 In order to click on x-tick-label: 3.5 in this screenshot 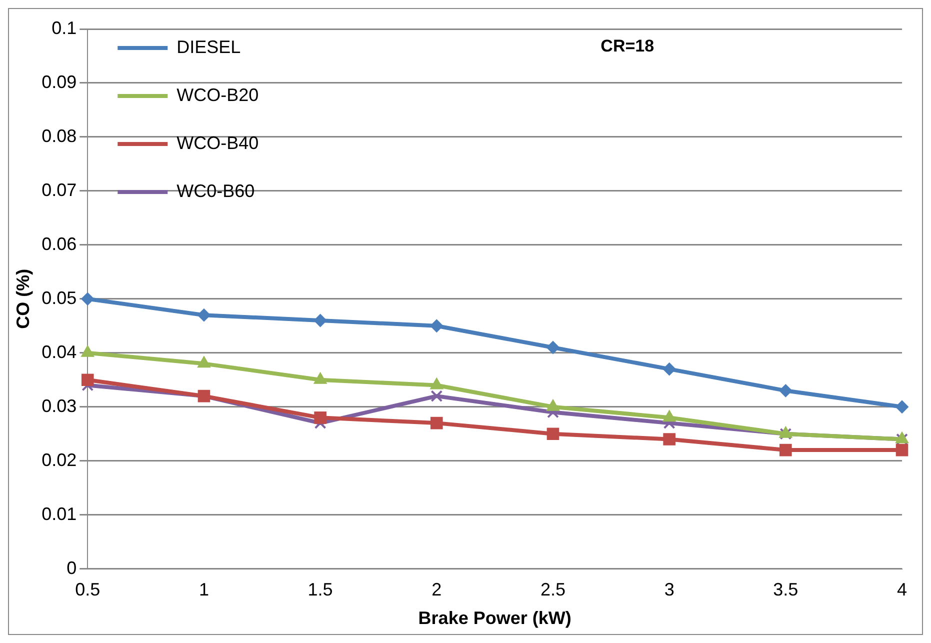, I will do `click(785, 590)`.